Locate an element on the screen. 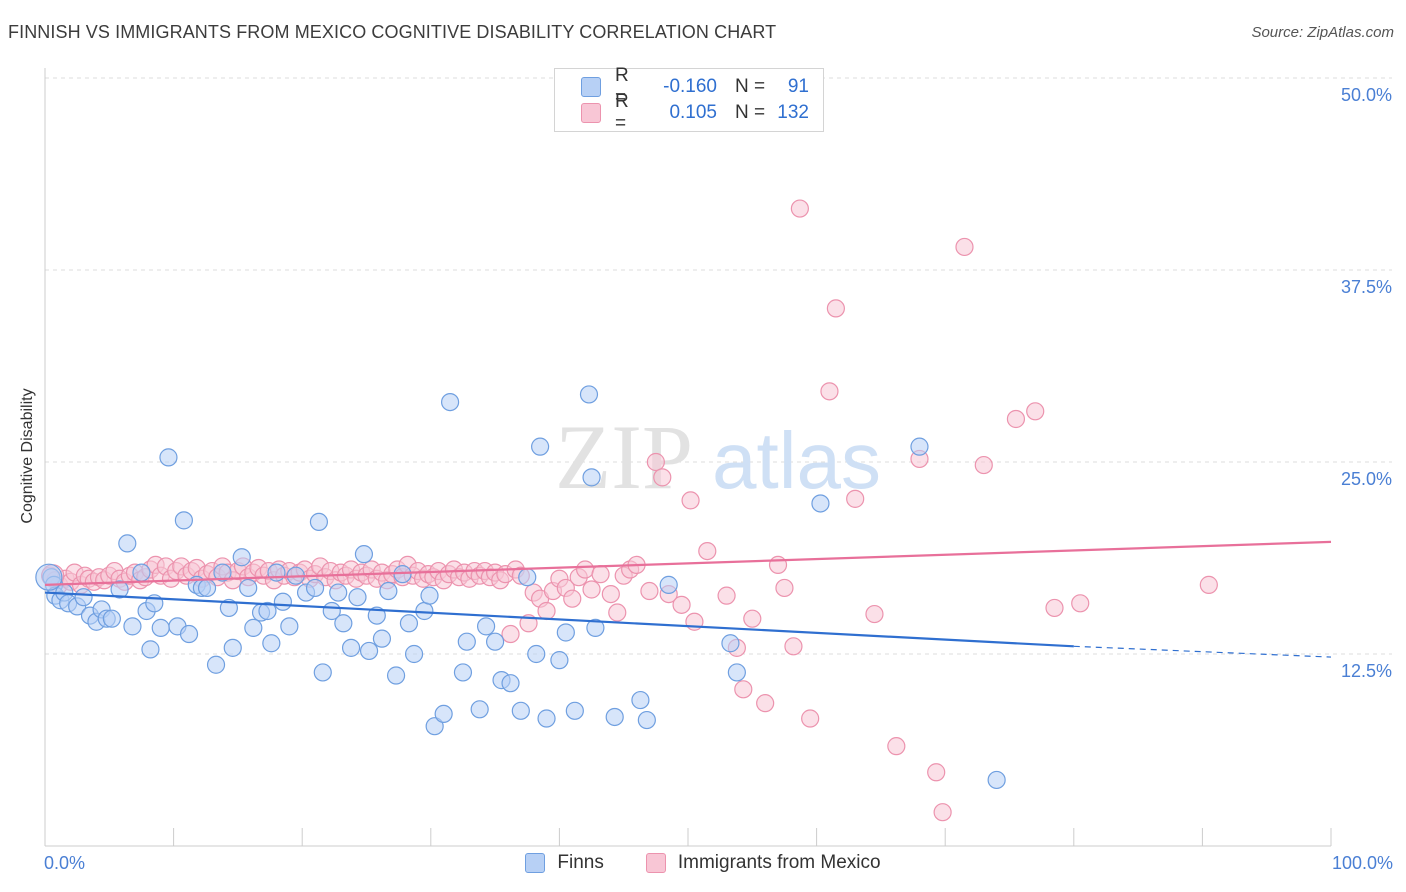 The height and width of the screenshot is (892, 1406). legend-row-mexico: R = 0.105 N = 132 is located at coordinates (695, 112).